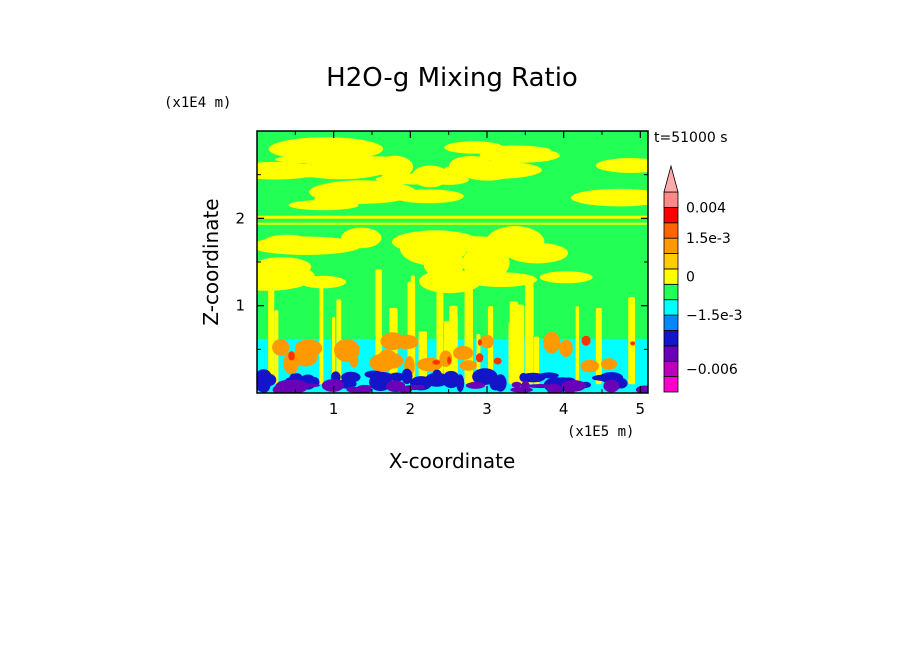 This screenshot has width=904, height=654. Describe the element at coordinates (452, 78) in the screenshot. I see `chart-title: H2O-g Mixing Ratio` at that location.